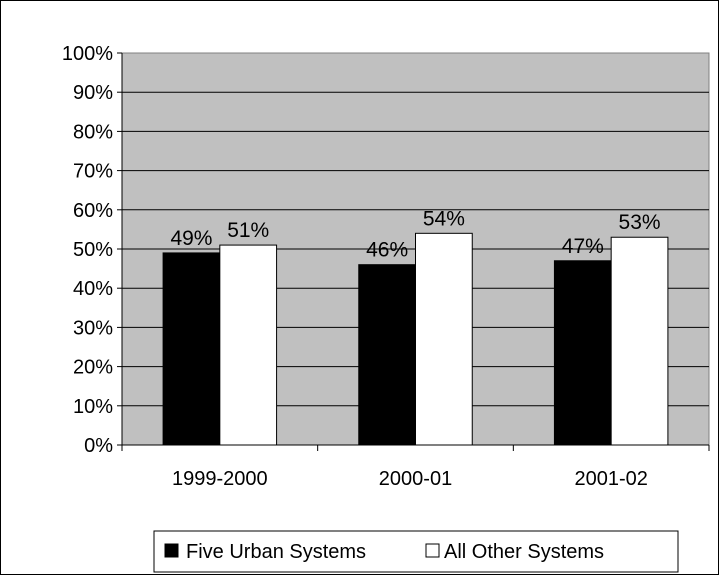  I want to click on y-tick-label: 0%, so click(98, 446).